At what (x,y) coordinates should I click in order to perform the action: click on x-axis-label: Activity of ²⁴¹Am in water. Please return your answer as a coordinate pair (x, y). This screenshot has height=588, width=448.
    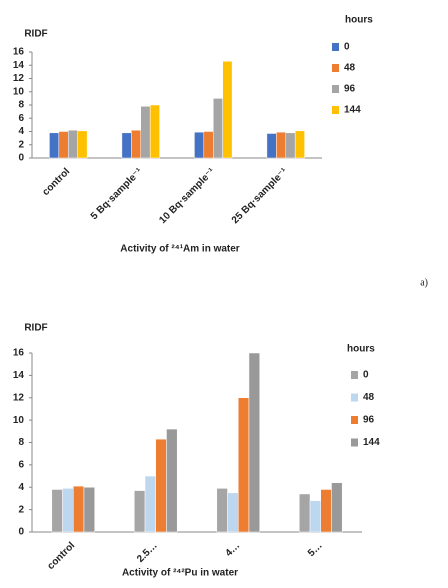
    Looking at the image, I should click on (180, 249).